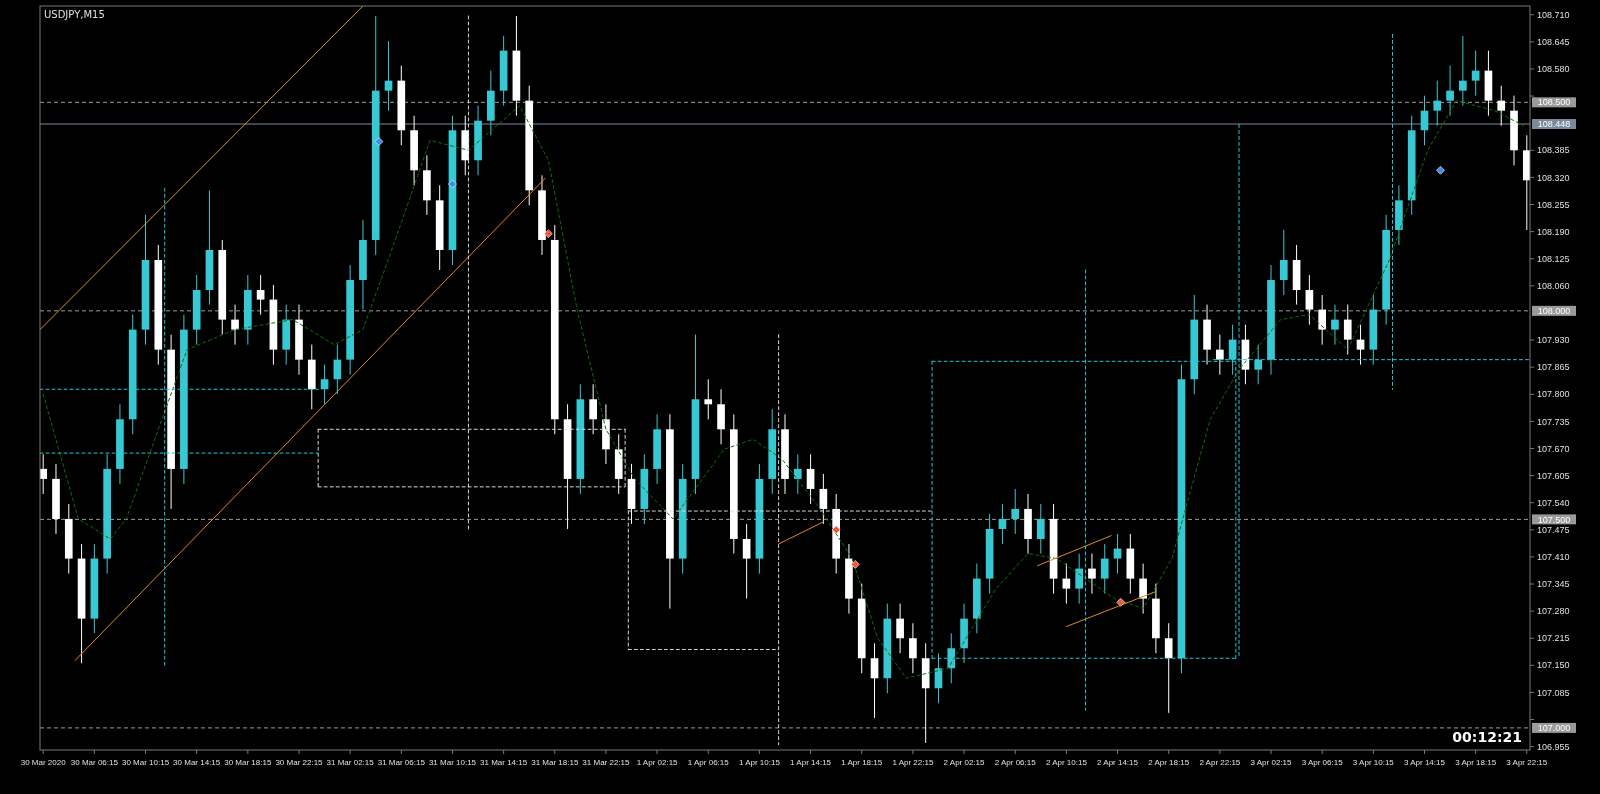  I want to click on x-tick-label: 31 Mar 14:15, so click(504, 762).